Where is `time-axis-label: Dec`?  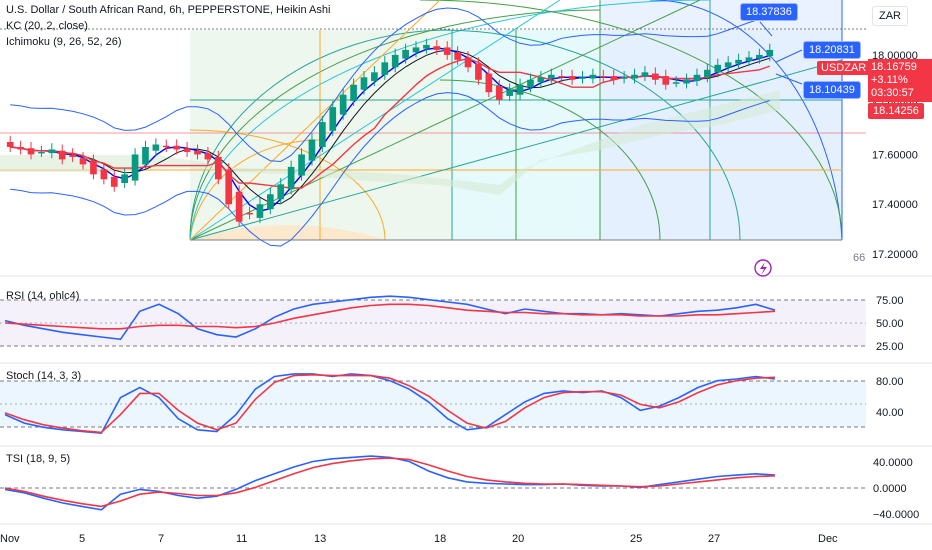 time-axis-label: Dec is located at coordinates (828, 539).